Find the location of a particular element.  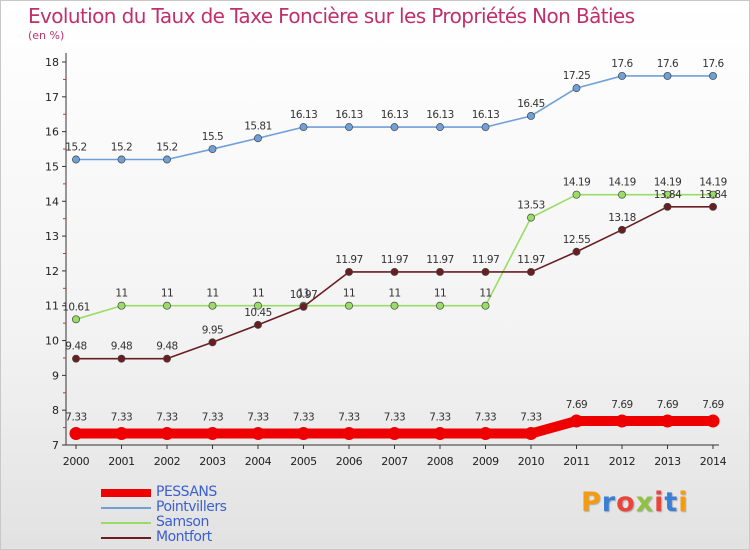

data-label: 10.61 is located at coordinates (76, 307).